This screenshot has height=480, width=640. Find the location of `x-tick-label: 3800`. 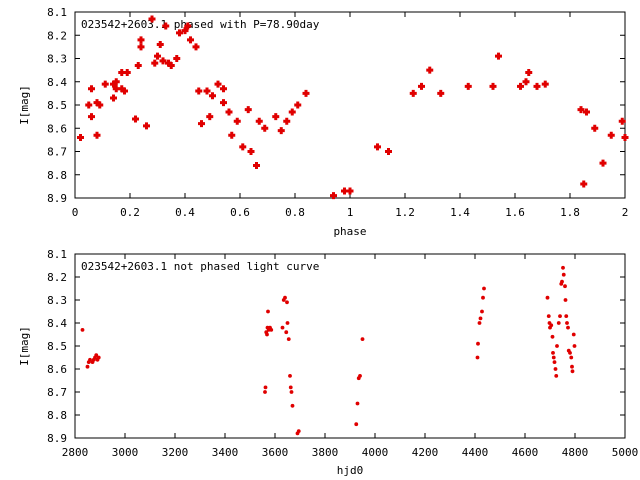

x-tick-label: 3800 is located at coordinates (325, 452).